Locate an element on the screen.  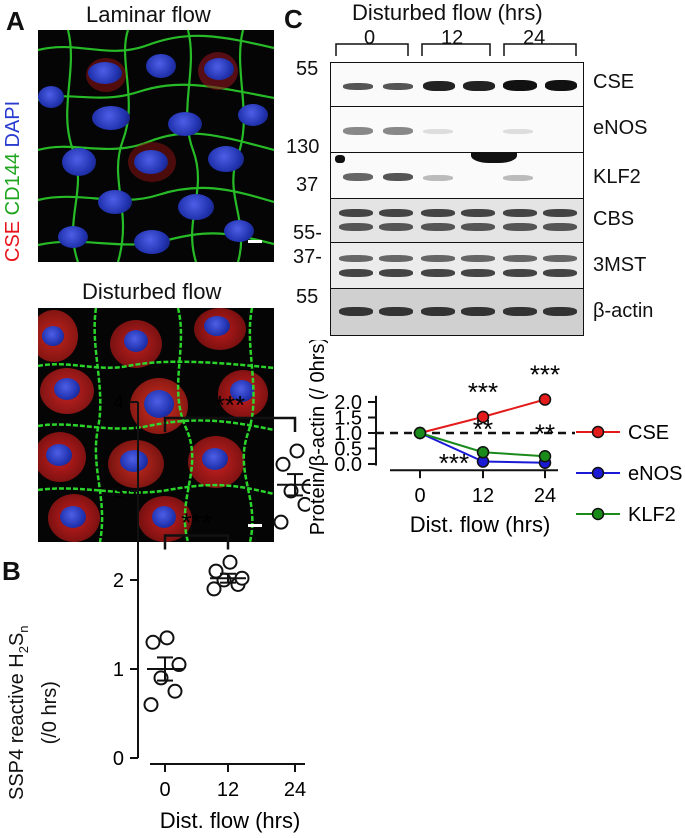
y-tick-label: 1 is located at coordinates (118, 670).